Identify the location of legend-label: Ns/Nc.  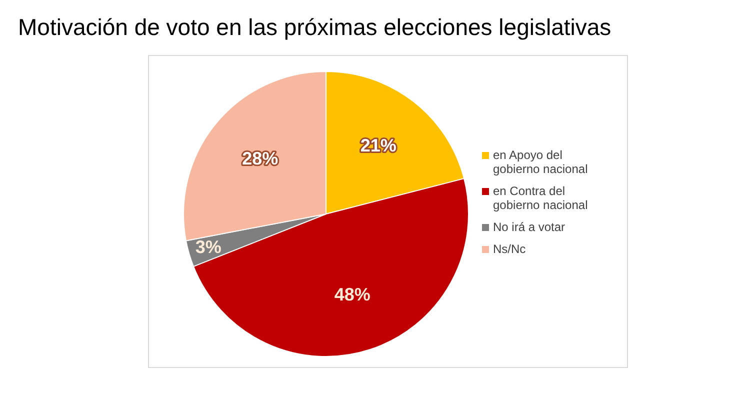
(509, 249).